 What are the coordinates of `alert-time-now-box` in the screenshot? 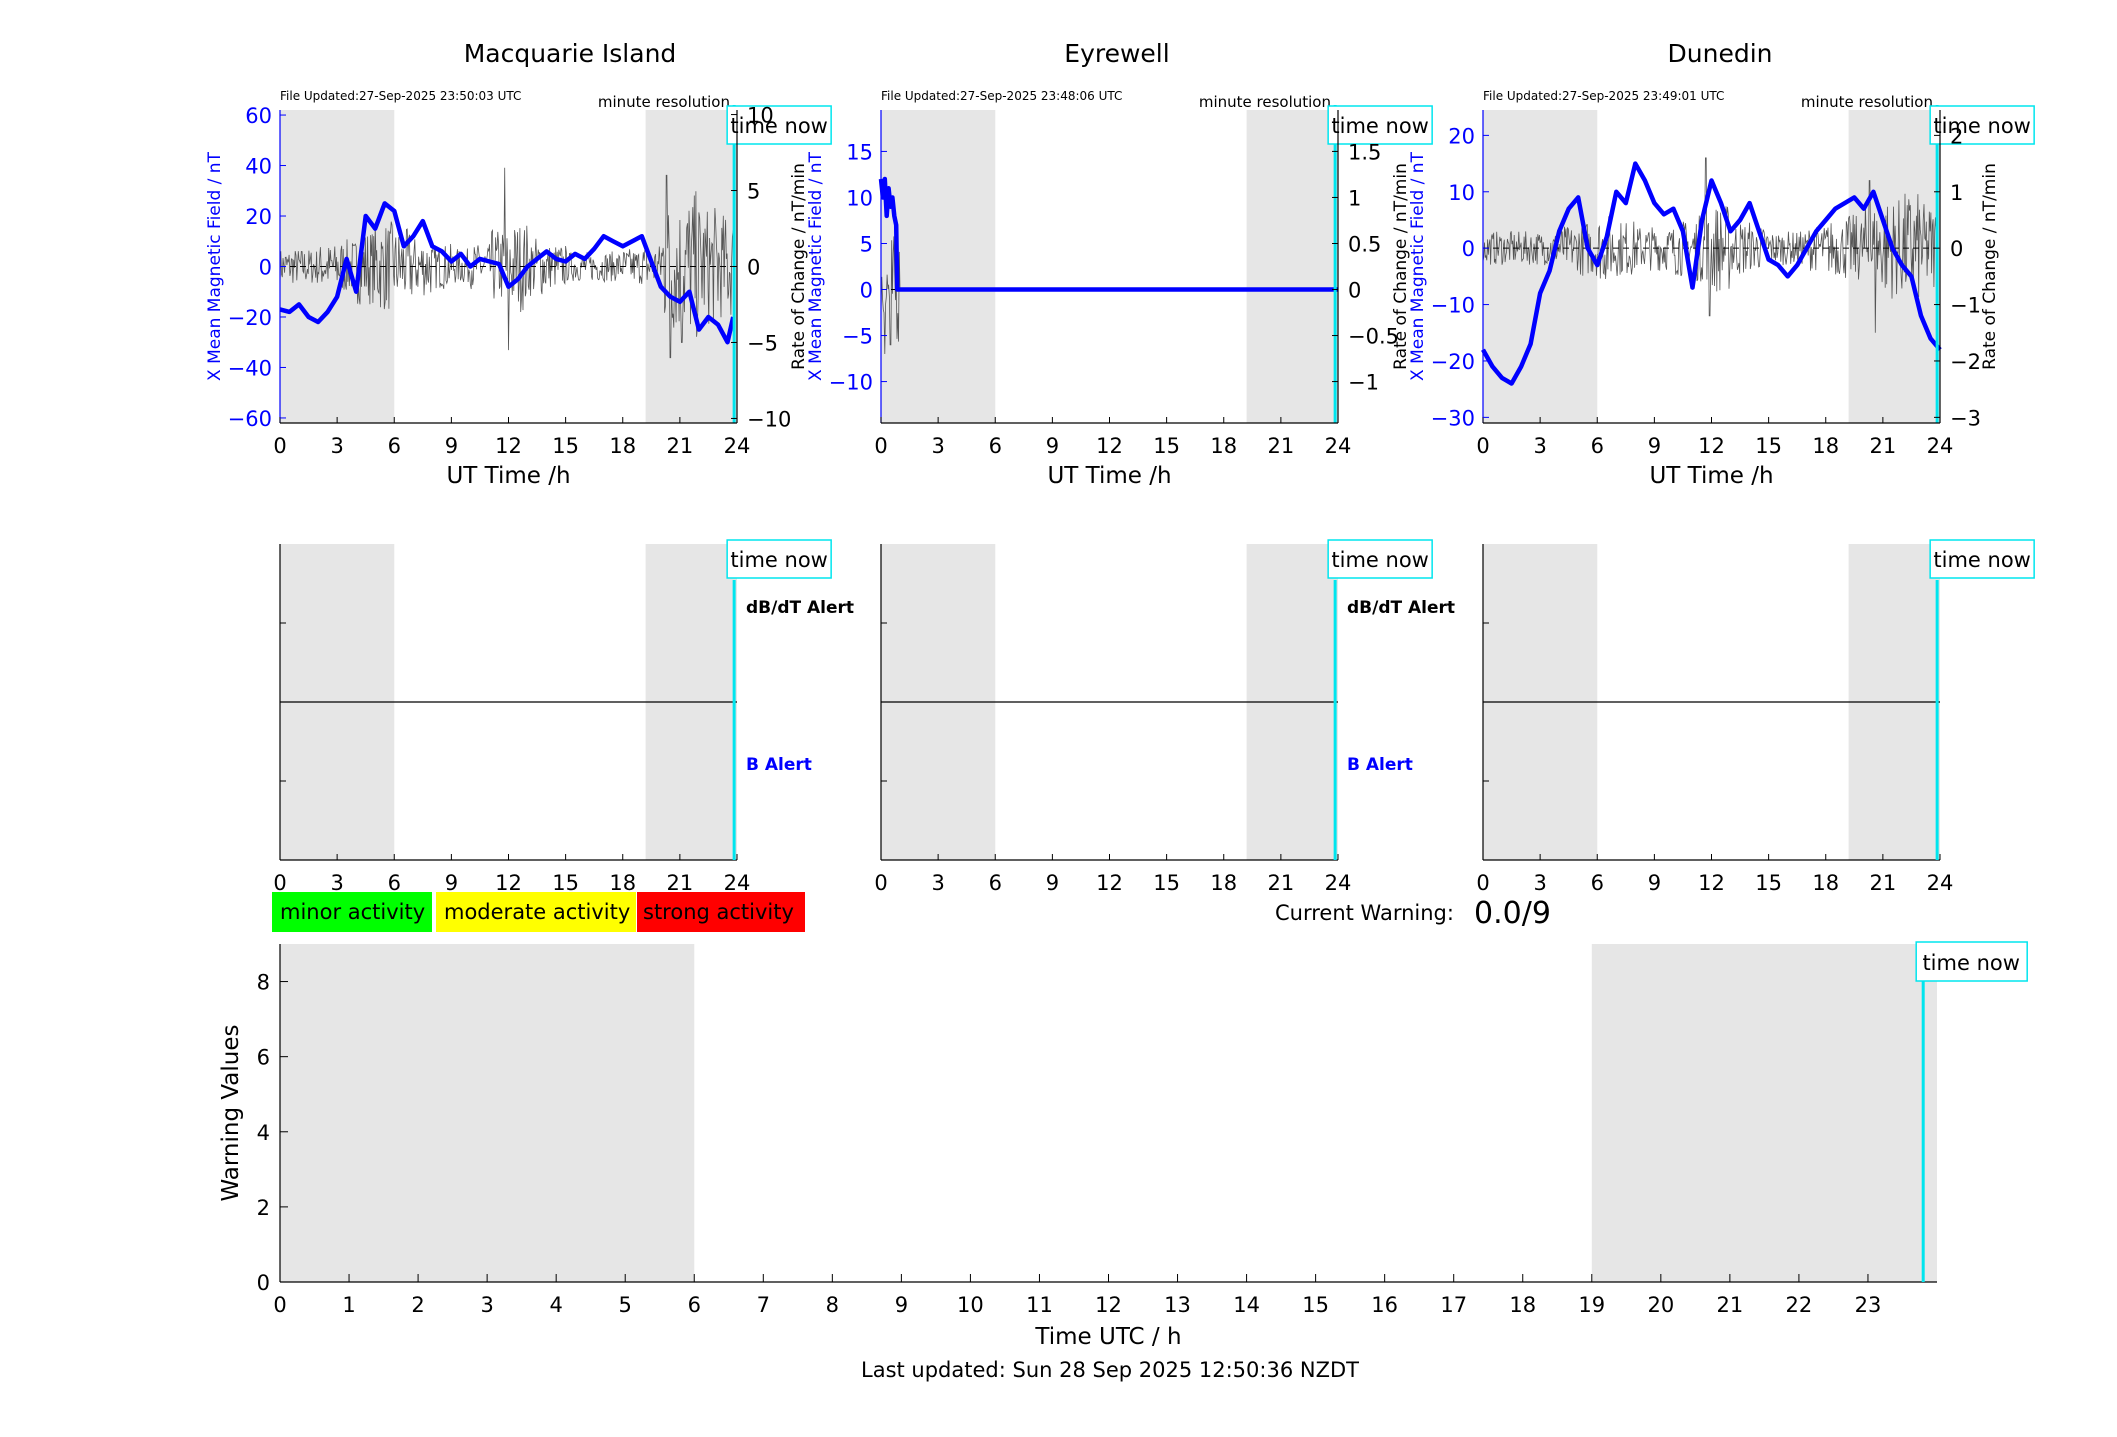 It's located at (1982, 559).